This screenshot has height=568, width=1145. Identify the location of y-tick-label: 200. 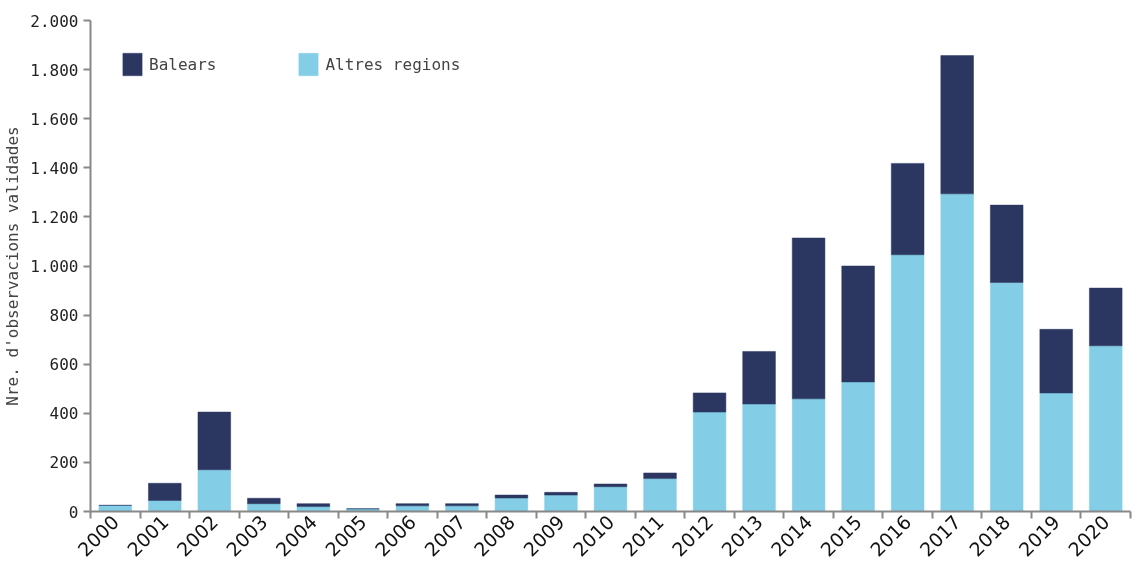
(64, 463).